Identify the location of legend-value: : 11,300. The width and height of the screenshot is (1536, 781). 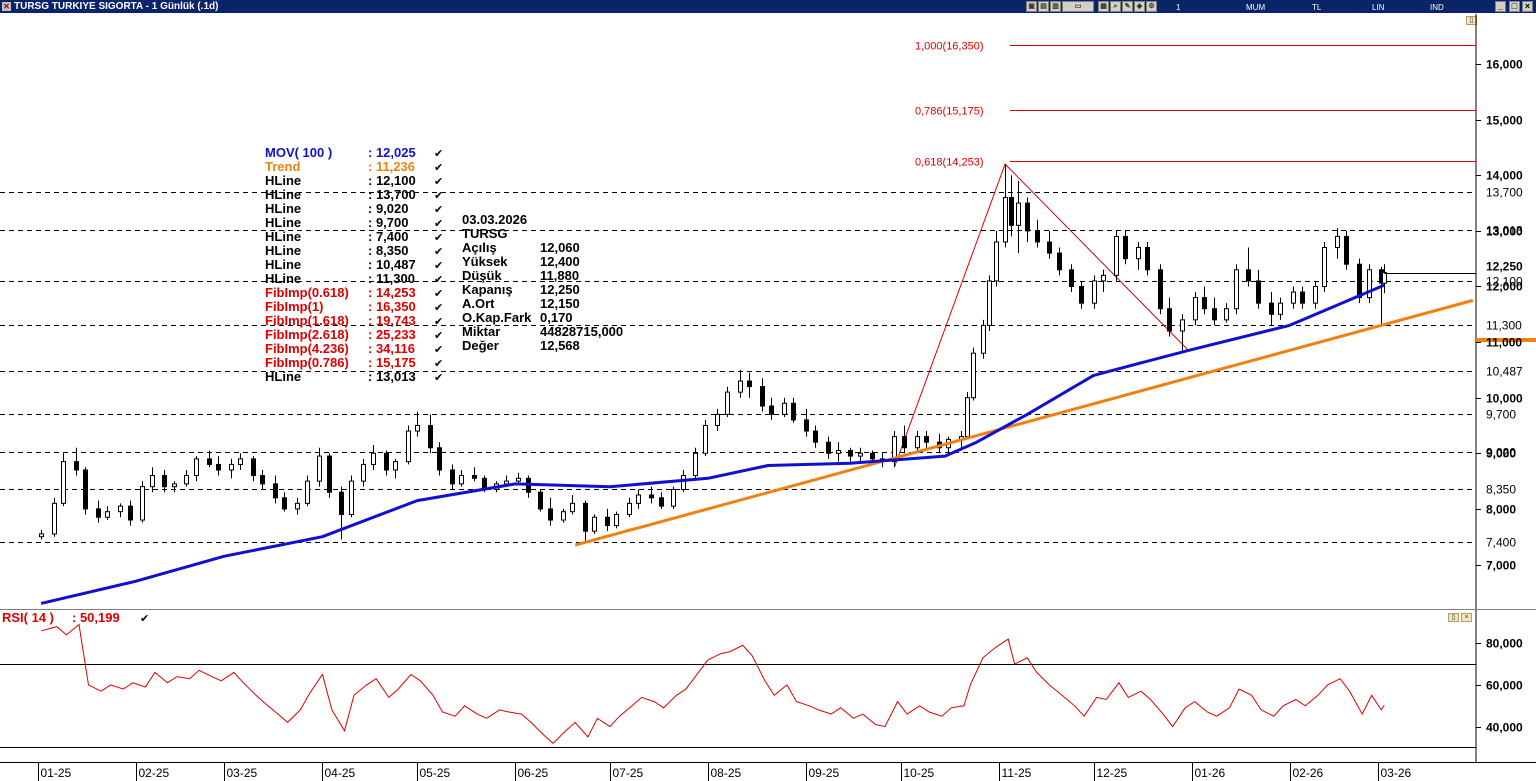
(391, 278).